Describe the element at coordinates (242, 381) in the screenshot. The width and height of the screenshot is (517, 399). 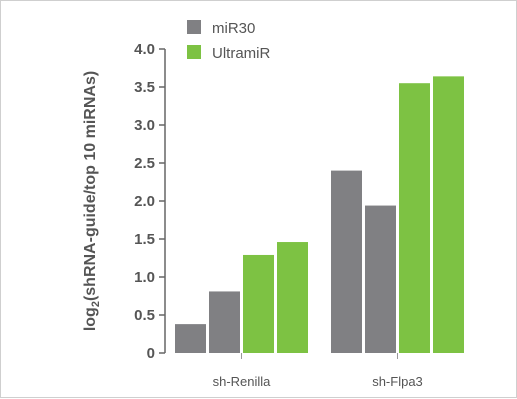
I see `x-category-label: sh-Renilla` at that location.